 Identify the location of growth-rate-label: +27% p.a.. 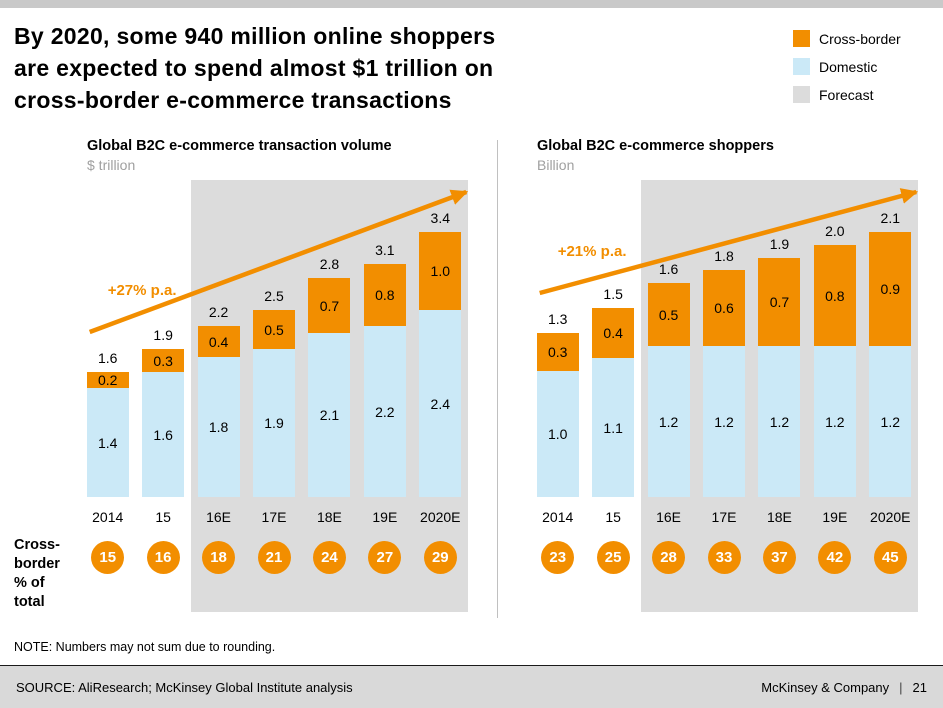
(142, 290).